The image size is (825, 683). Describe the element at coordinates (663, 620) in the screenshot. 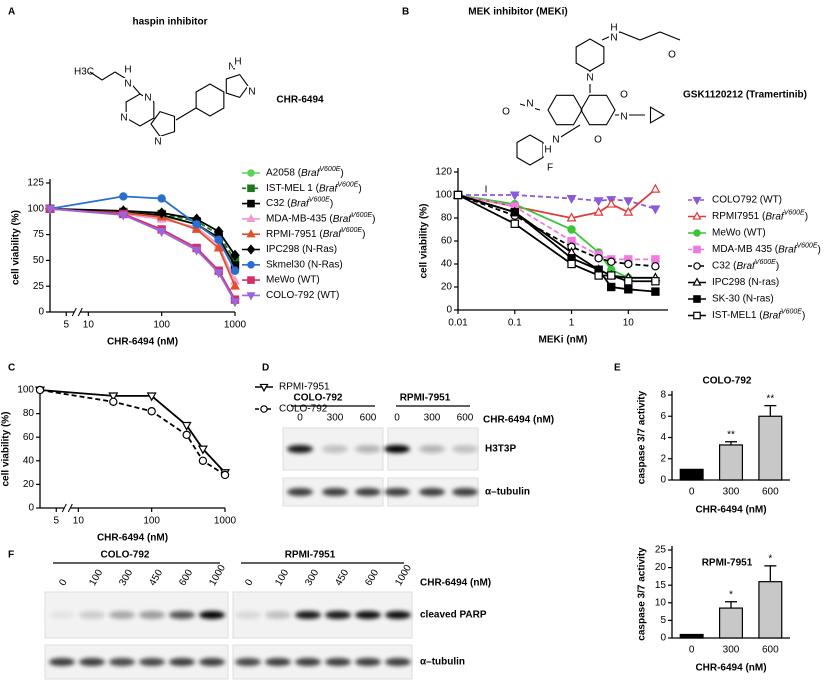

I see `y-tick-label: 5` at that location.